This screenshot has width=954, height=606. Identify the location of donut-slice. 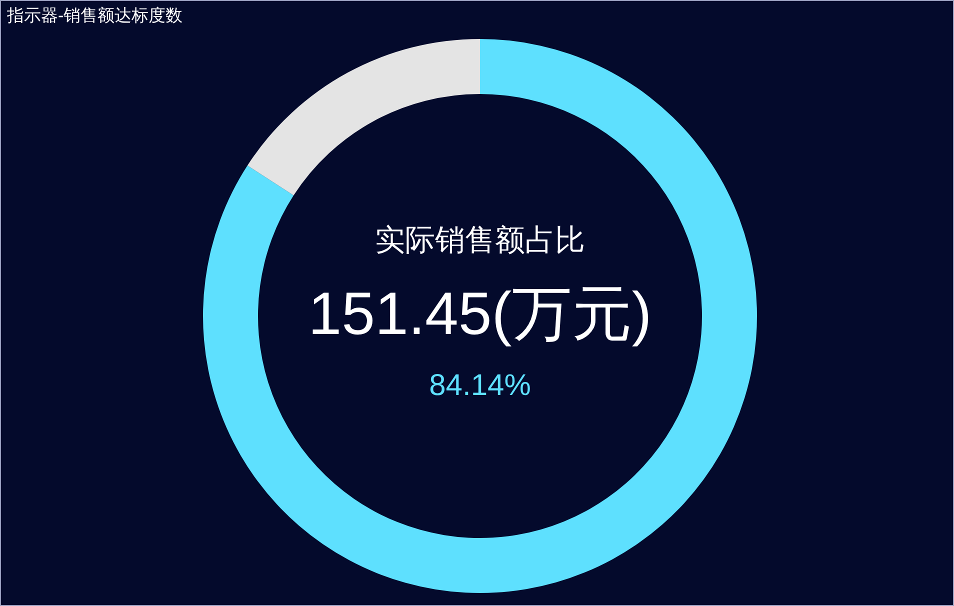
(363, 117).